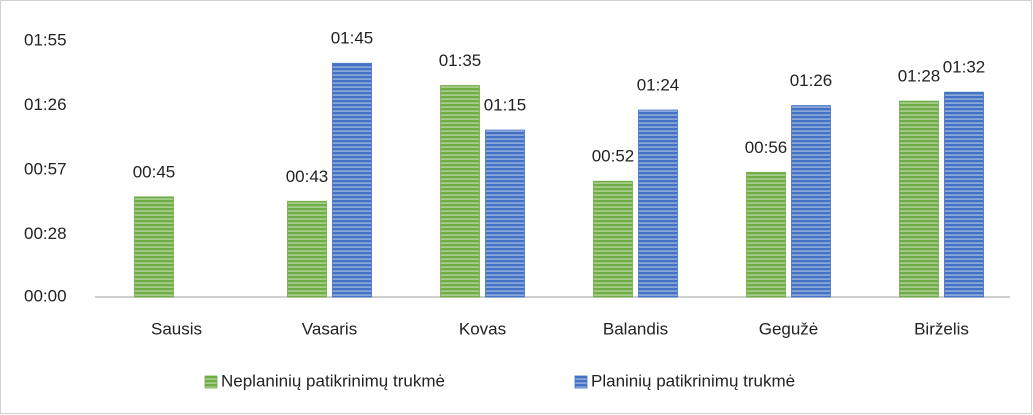 Image resolution: width=1033 pixels, height=415 pixels. Describe the element at coordinates (154, 171) in the screenshot. I see `data-label: 00:45` at that location.